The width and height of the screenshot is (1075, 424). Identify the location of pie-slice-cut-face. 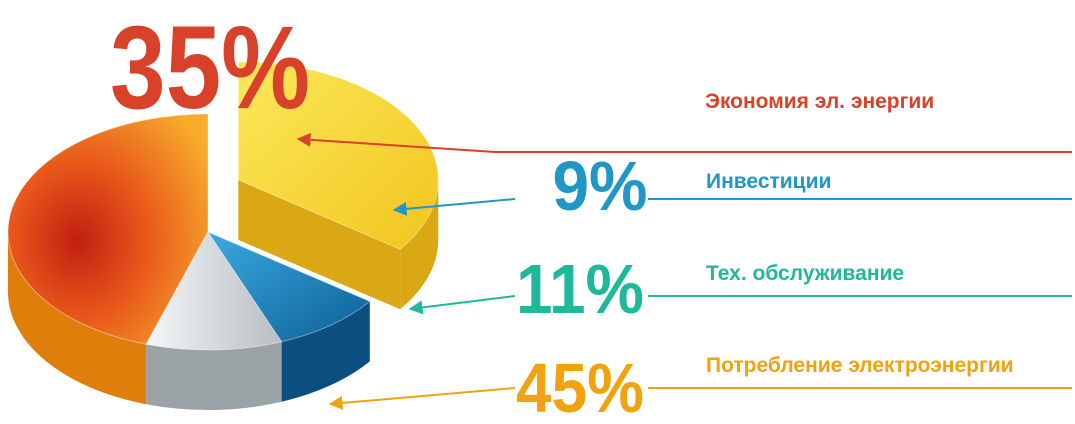
(319, 244).